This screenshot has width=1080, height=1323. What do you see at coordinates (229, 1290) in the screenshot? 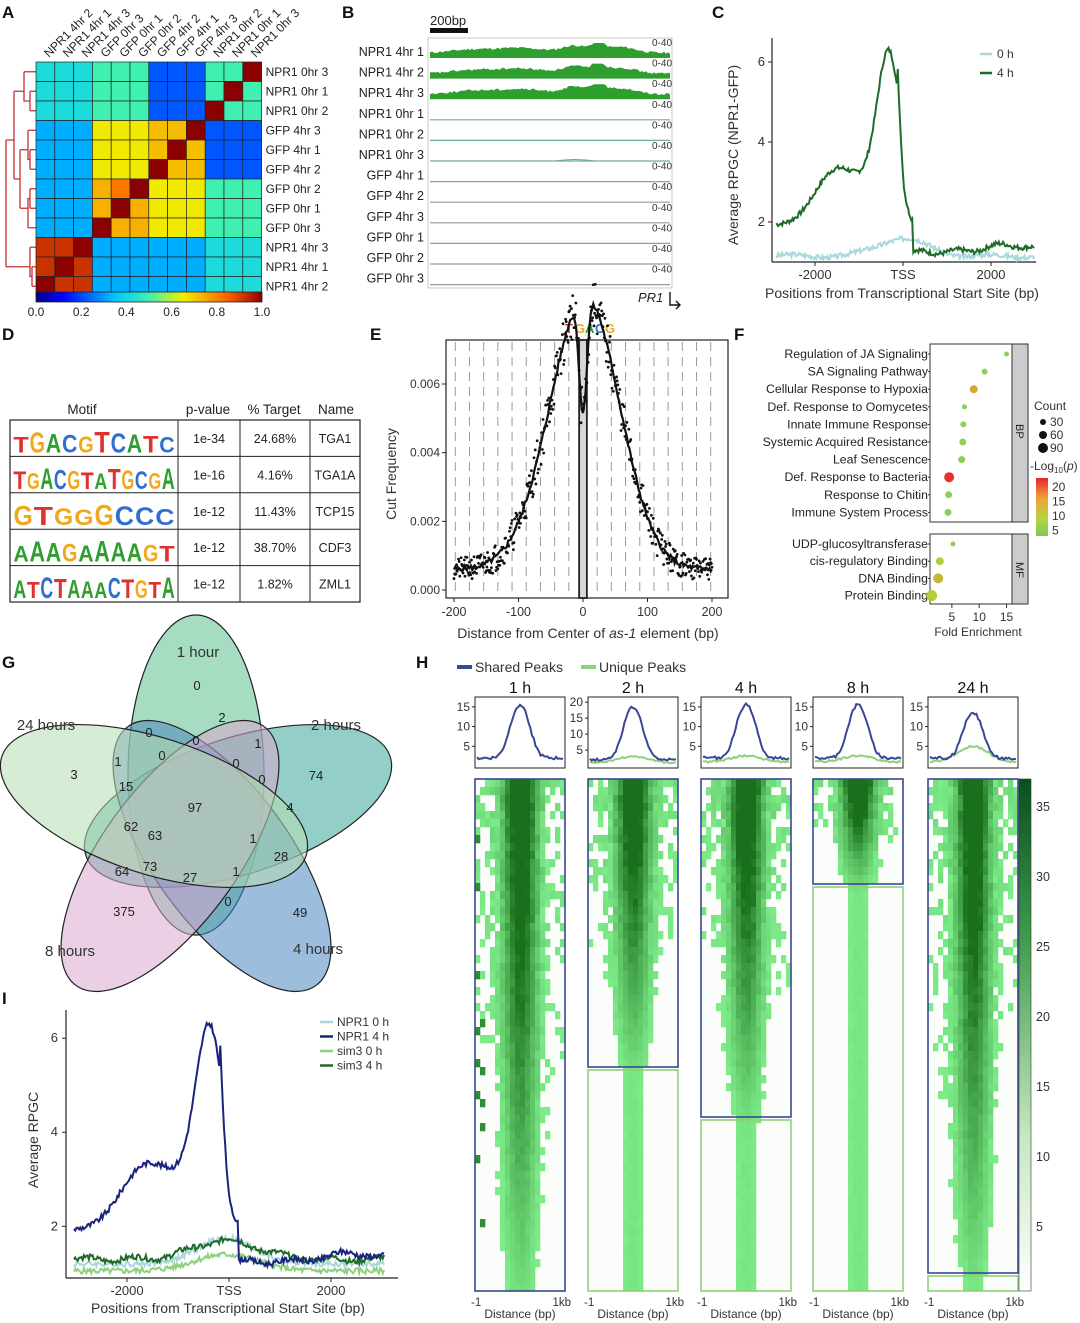
I see `x-tick: TSS` at bounding box center [229, 1290].